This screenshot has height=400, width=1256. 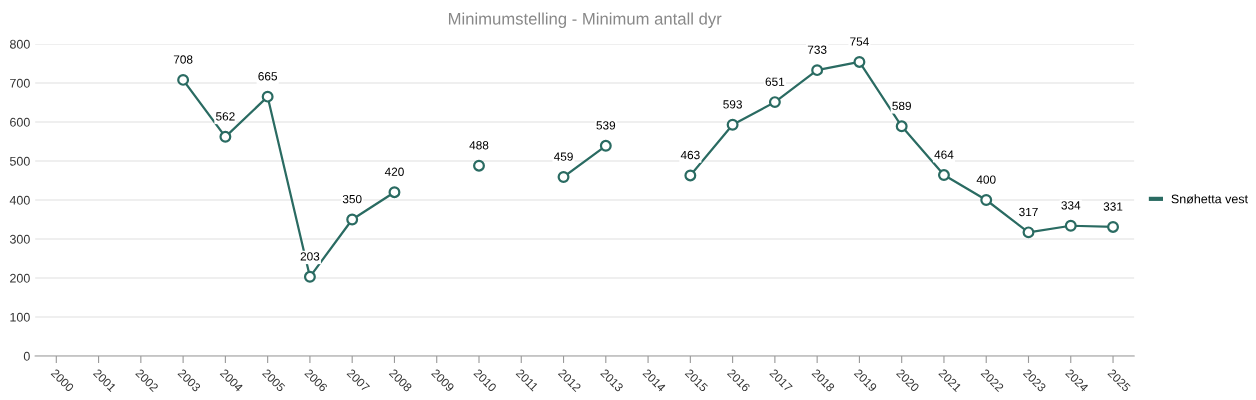 What do you see at coordinates (690, 155) in the screenshot?
I see `data-label: 463` at bounding box center [690, 155].